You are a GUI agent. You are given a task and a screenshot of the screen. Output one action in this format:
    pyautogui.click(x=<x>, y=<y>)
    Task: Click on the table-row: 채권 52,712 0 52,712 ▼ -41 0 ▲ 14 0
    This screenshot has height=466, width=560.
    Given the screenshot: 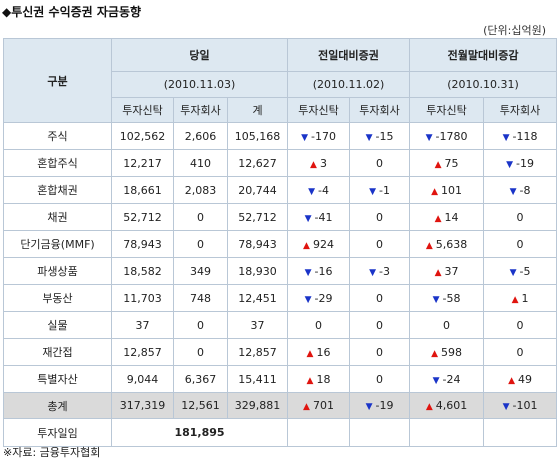 What is the action you would take?
    pyautogui.click(x=280, y=217)
    